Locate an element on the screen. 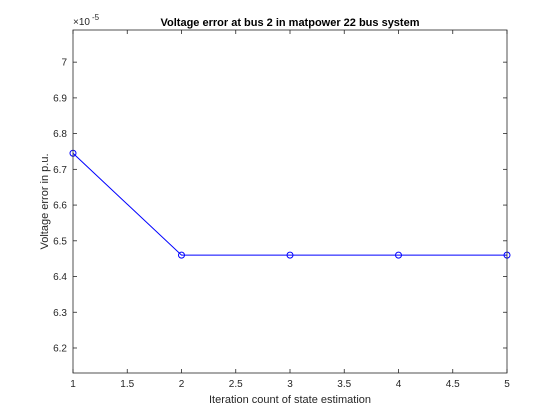 This screenshot has width=560, height=420. y-tick-label: 6.5 is located at coordinates (60, 241).